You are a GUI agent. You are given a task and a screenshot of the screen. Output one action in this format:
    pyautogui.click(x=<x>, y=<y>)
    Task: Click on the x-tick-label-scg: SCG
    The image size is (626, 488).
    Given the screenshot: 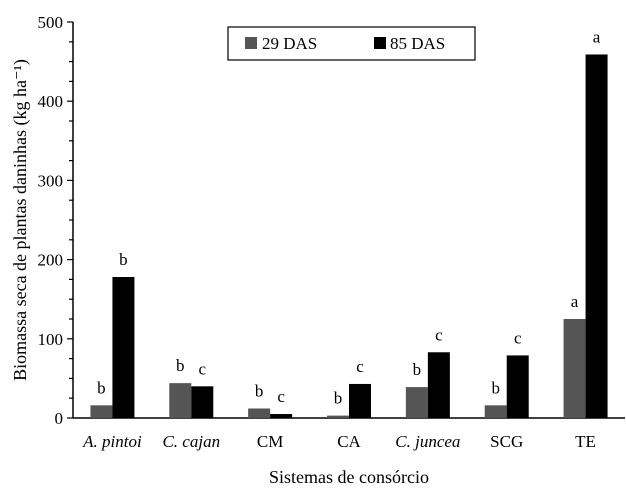 What is the action you would take?
    pyautogui.click(x=506, y=441)
    